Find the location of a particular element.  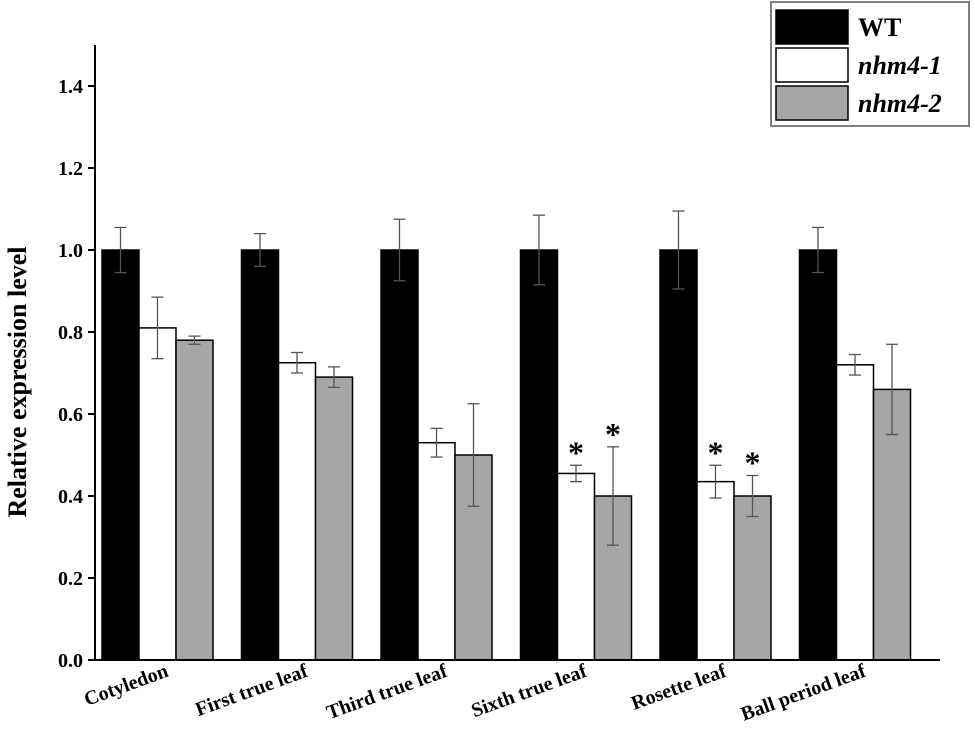

y-tick-label: 0.4 is located at coordinates (70, 497).